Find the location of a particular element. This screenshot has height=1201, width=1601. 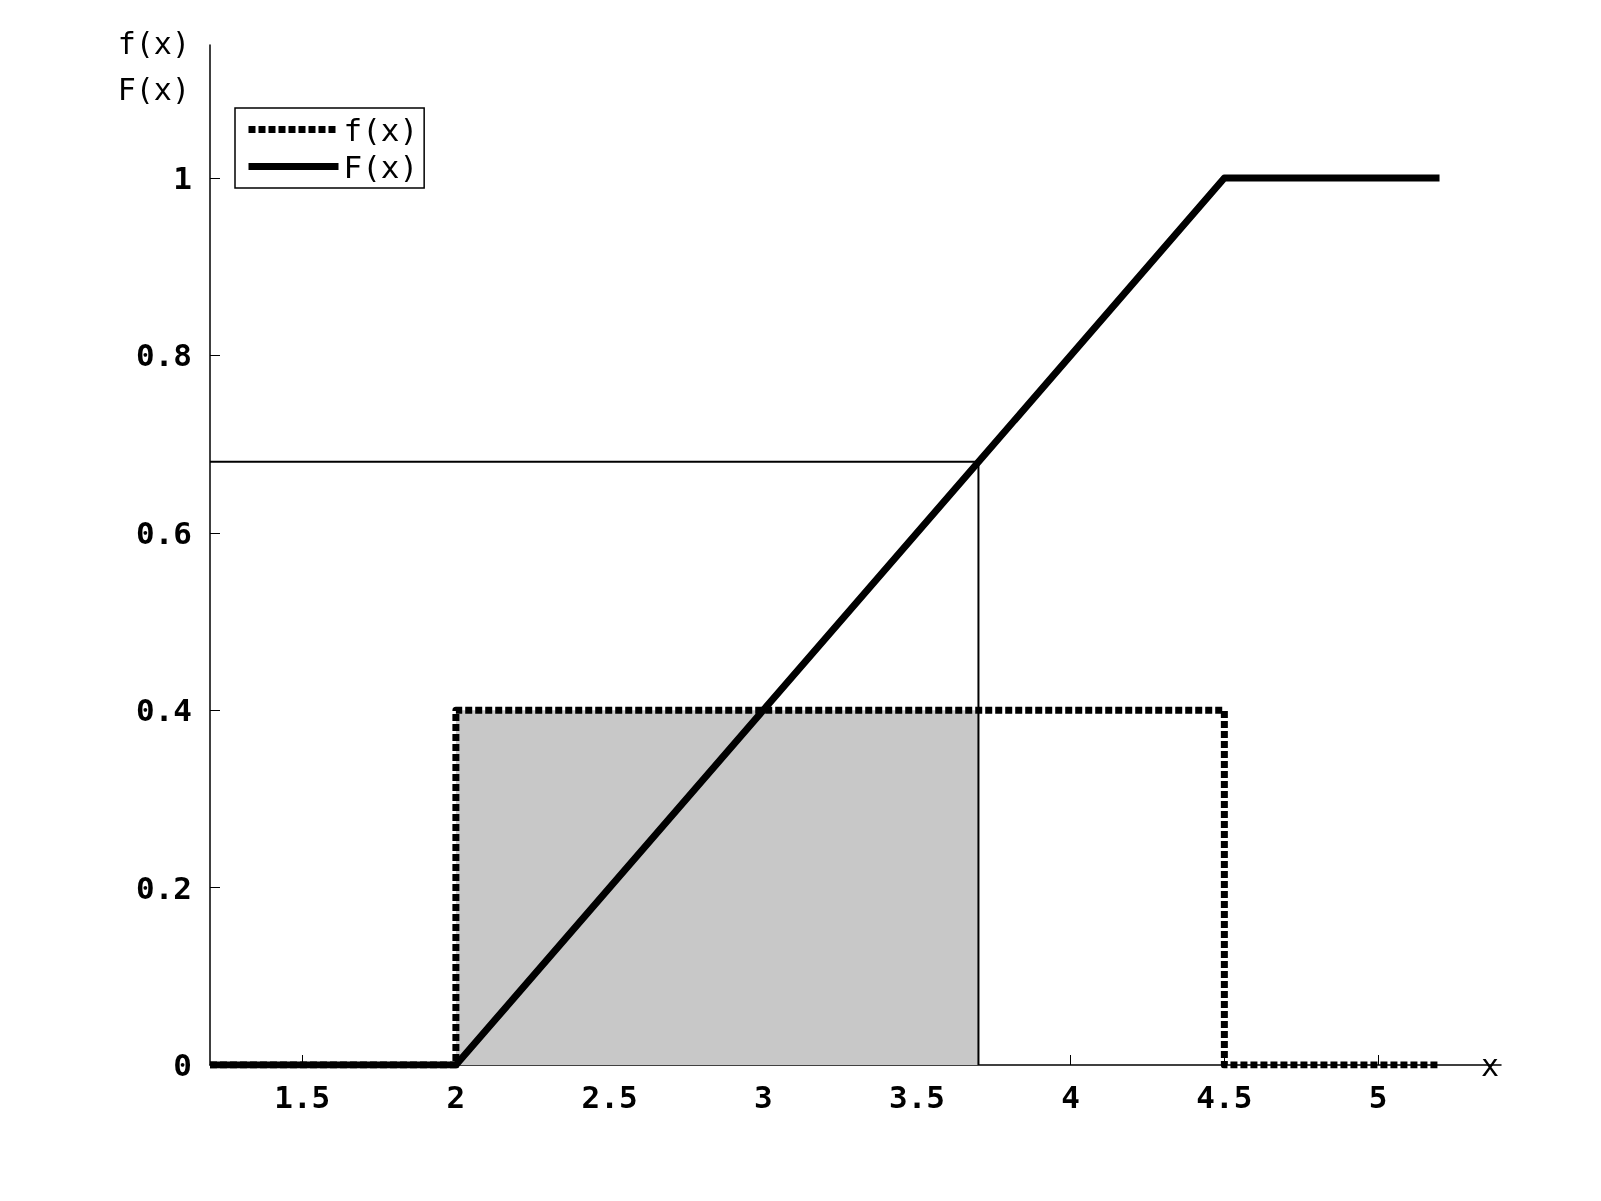

y-tick-label: 0 is located at coordinates (182, 1065).